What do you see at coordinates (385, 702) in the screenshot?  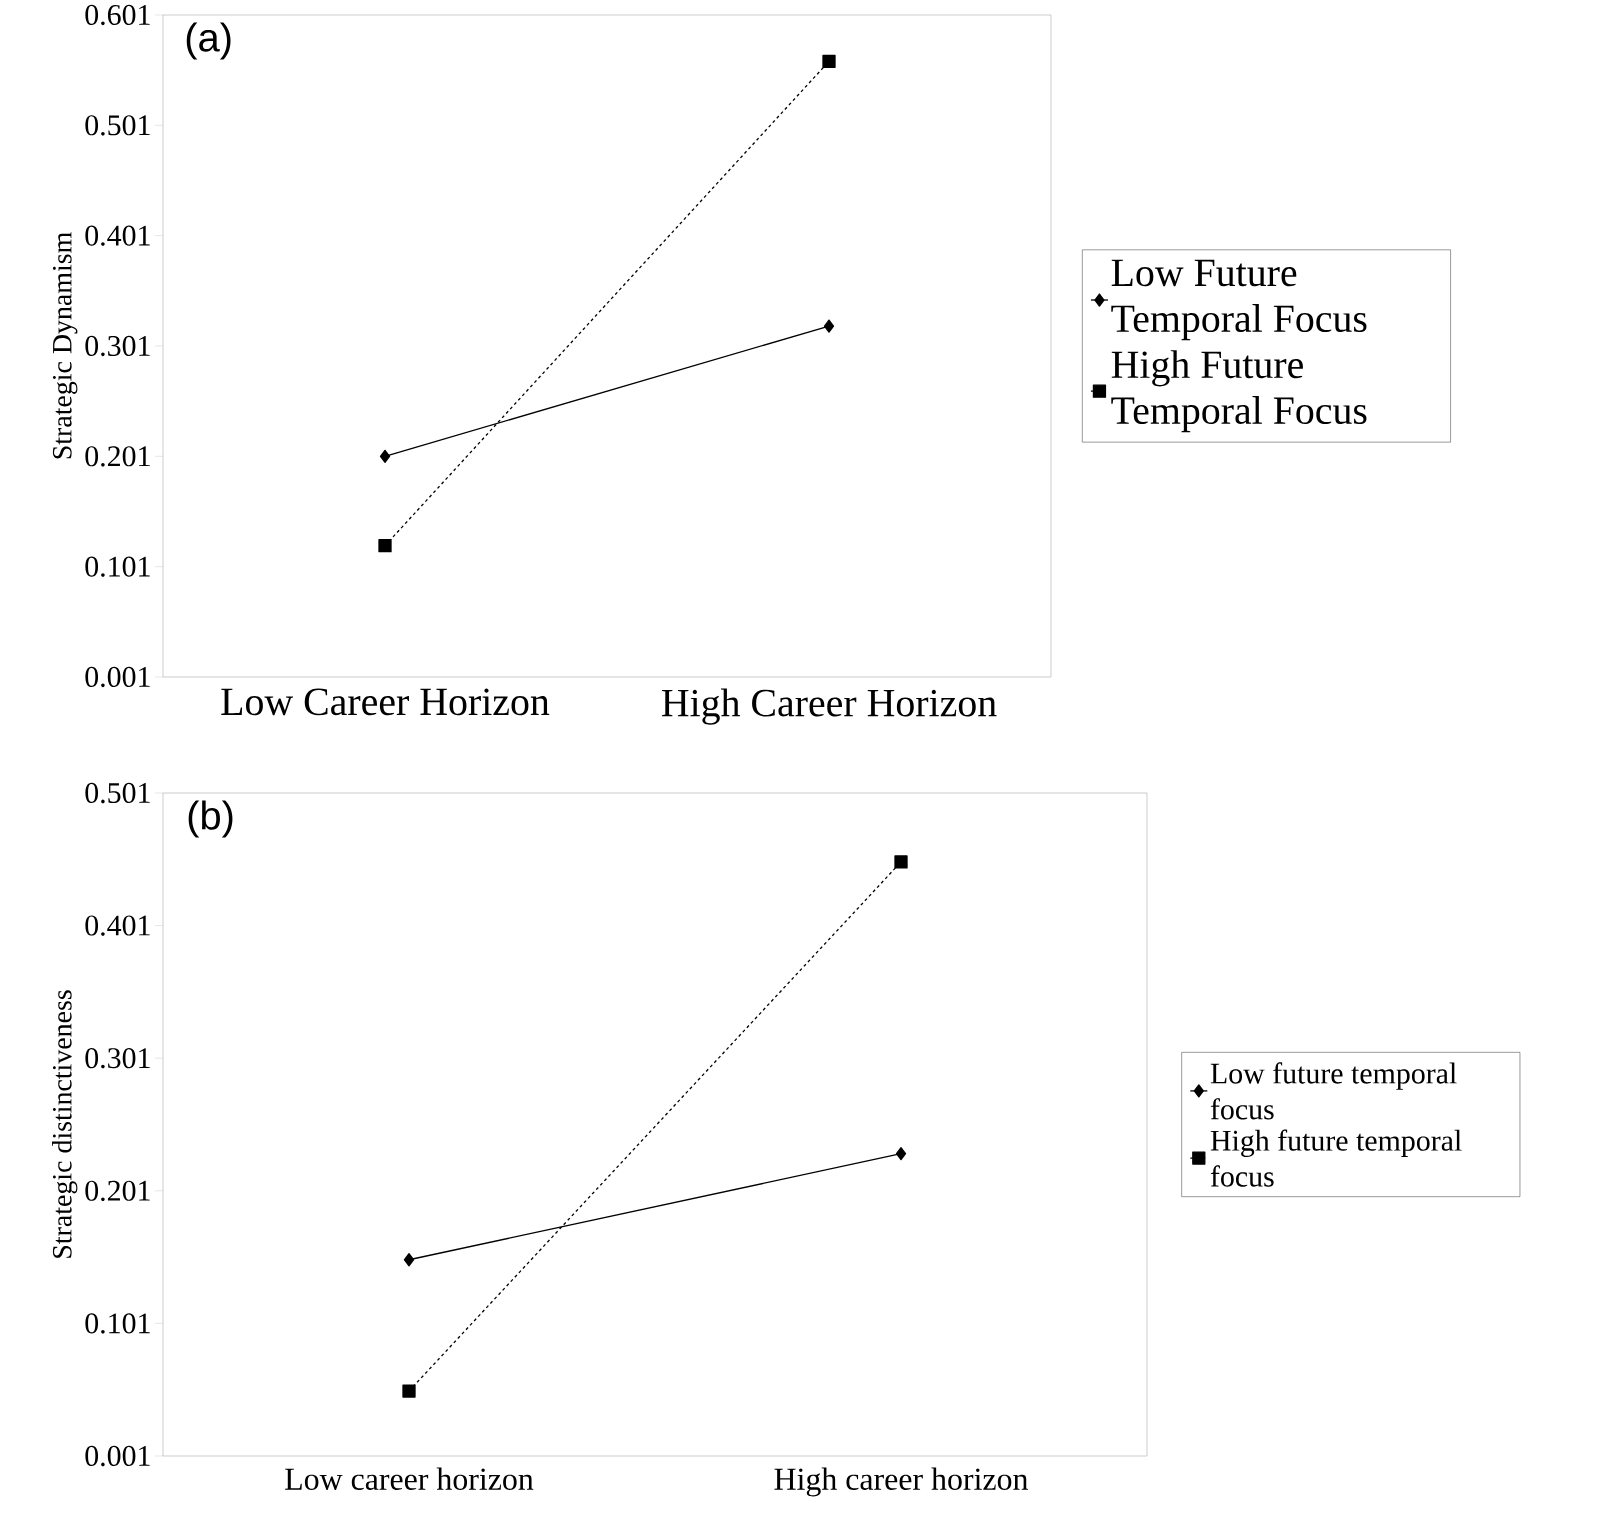 I see `x-tick-label: Low Career Horizon` at bounding box center [385, 702].